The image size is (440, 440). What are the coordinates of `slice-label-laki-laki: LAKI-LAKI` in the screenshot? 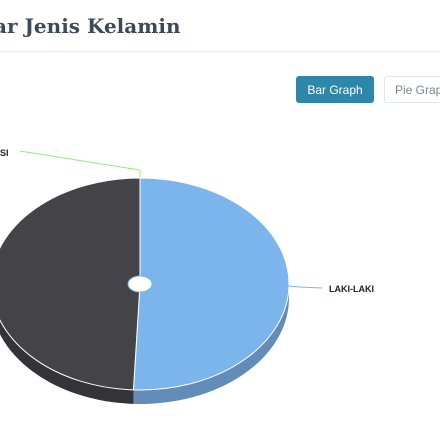 It's located at (351, 289).